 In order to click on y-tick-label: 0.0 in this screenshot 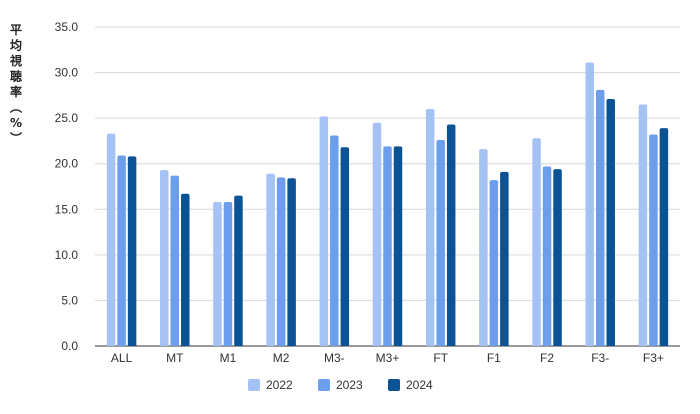, I will do `click(69, 346)`.